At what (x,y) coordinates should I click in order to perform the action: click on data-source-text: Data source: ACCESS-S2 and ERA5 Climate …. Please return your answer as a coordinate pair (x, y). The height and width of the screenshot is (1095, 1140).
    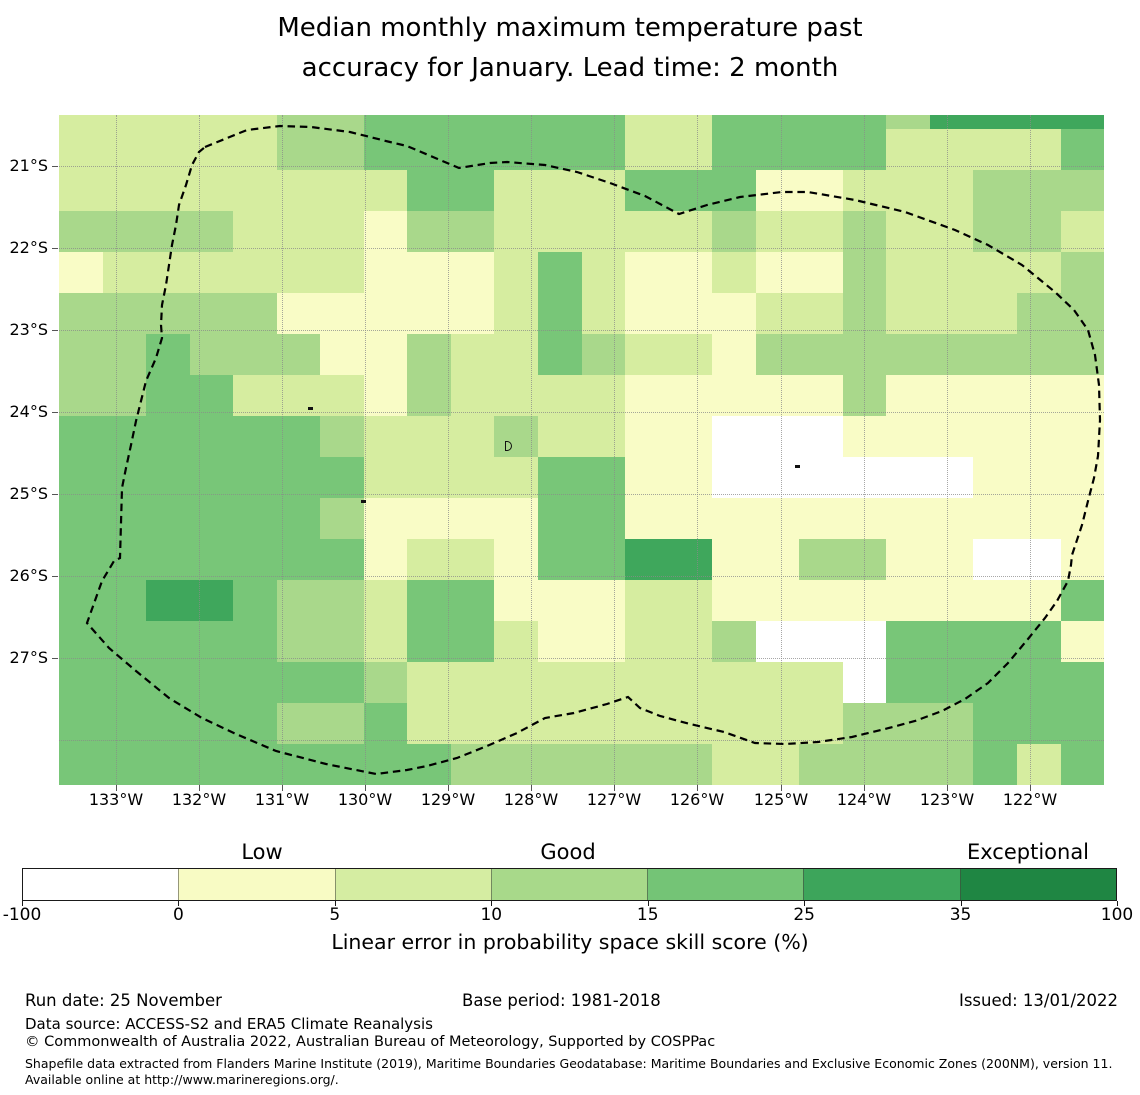
    Looking at the image, I should click on (229, 1024).